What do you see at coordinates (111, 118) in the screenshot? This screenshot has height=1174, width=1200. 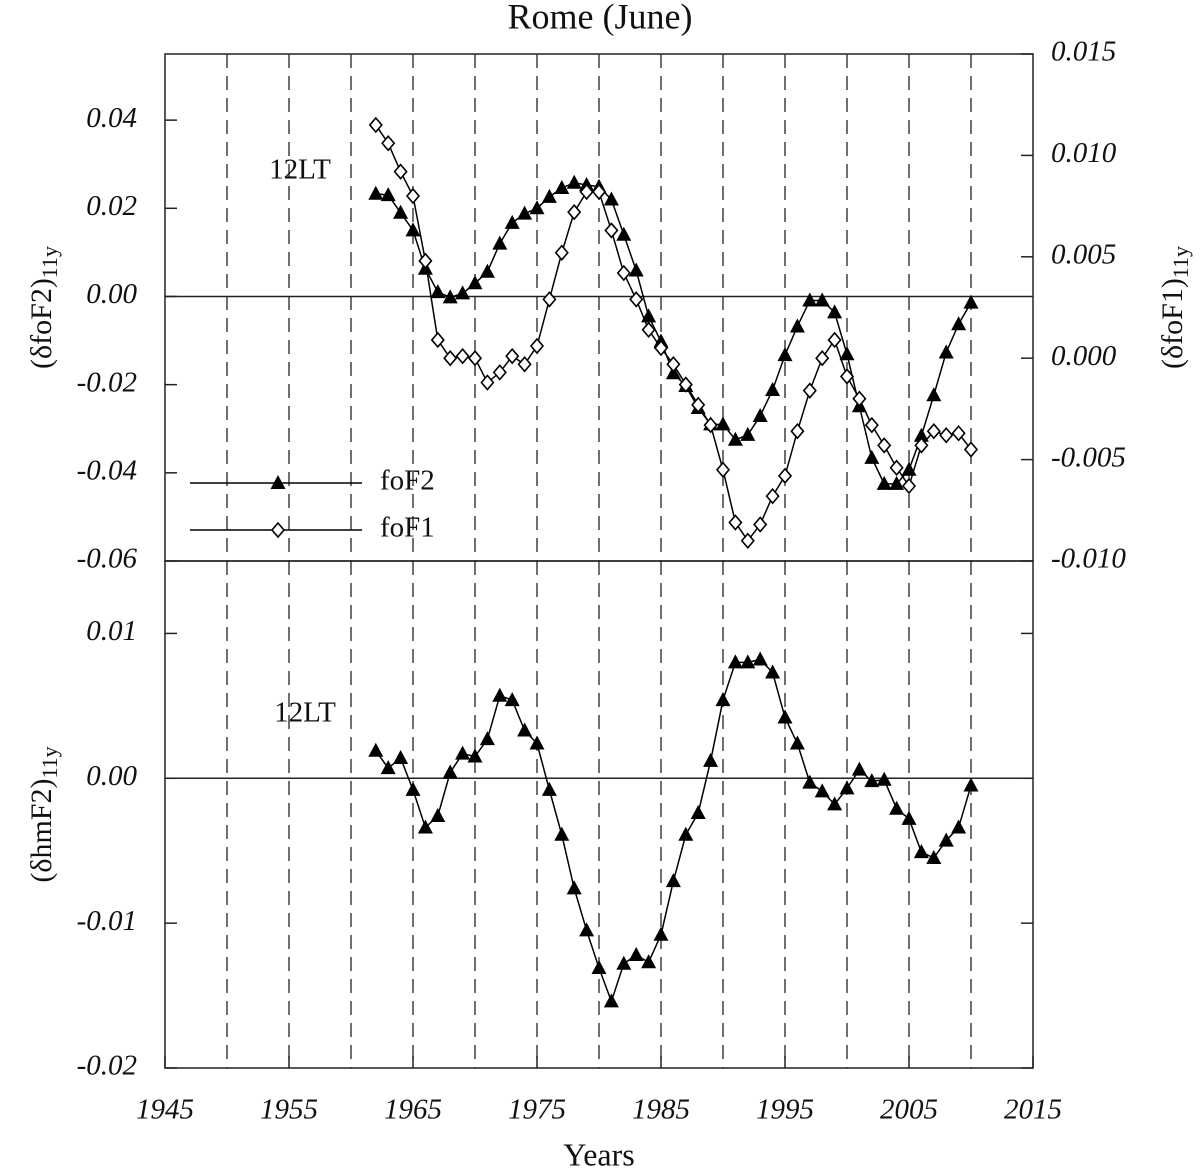 I see `y-tick-label: 0.04` at bounding box center [111, 118].